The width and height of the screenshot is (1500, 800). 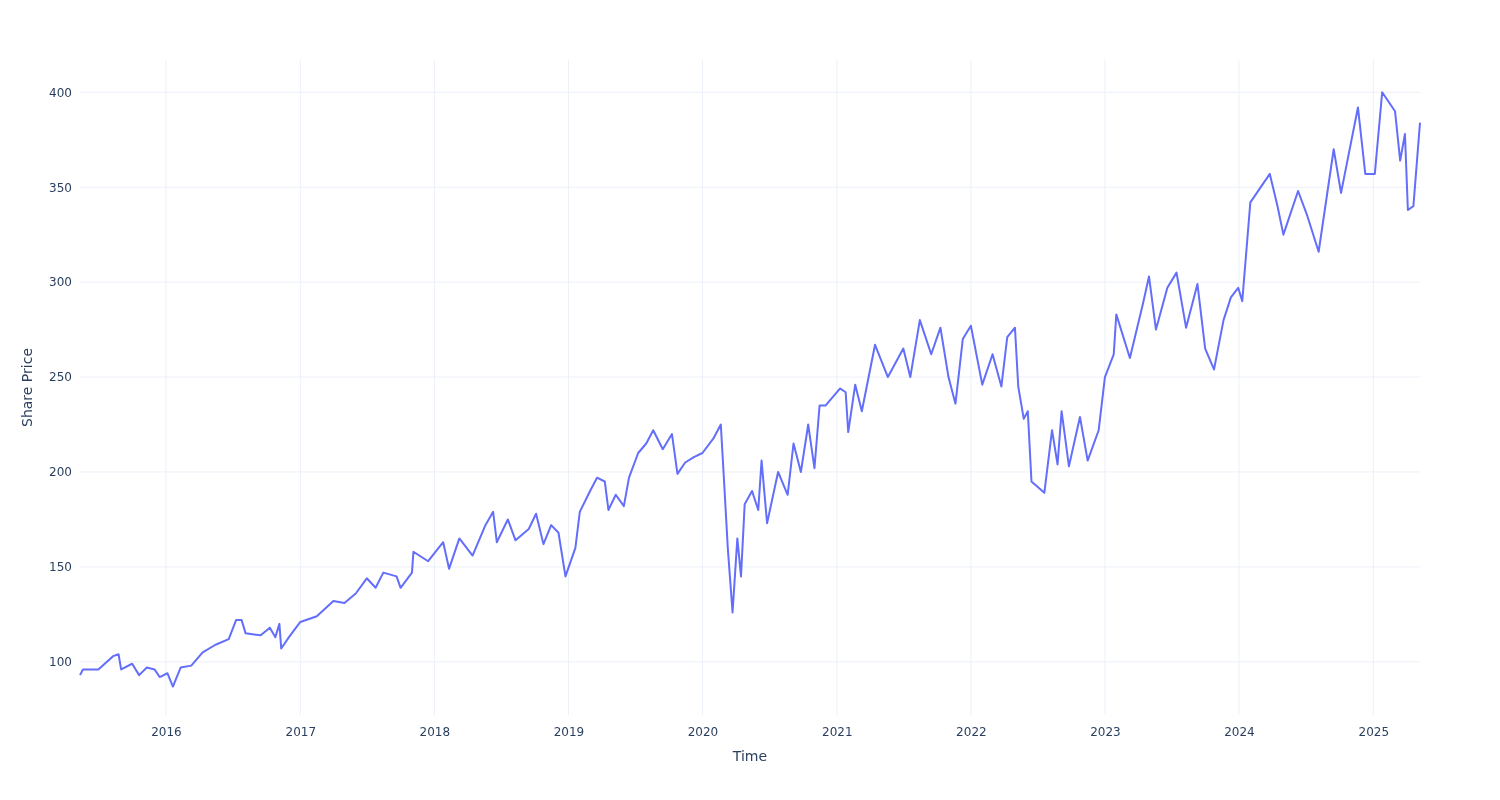 I want to click on y-axis-title: Share Price, so click(x=27, y=387).